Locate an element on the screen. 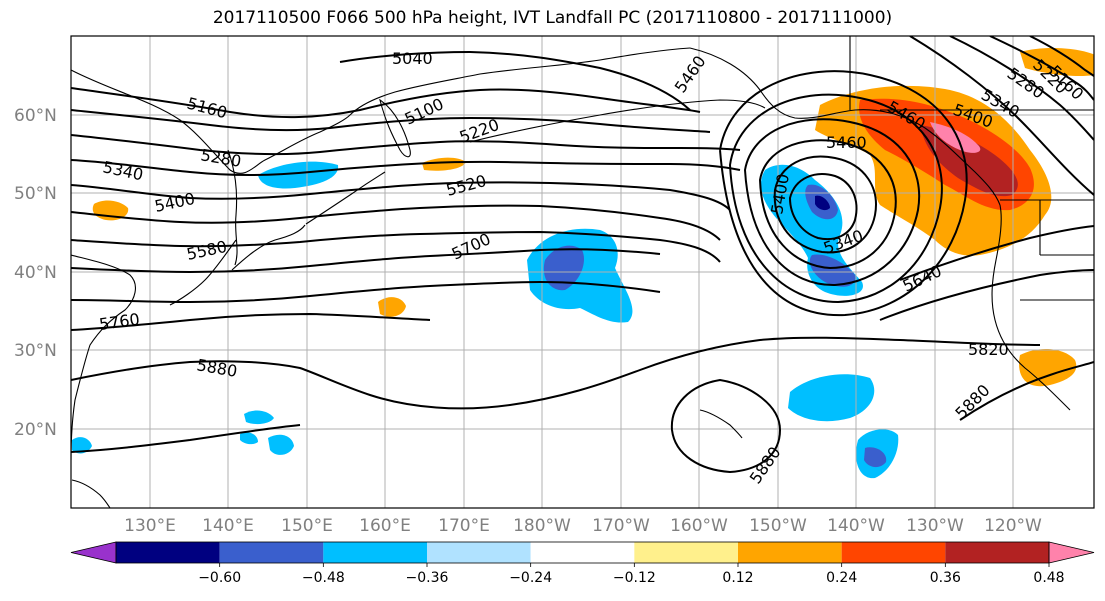 Image resolution: width=1105 pixels, height=601 pixels. coast-philippines is located at coordinates (91, 493).